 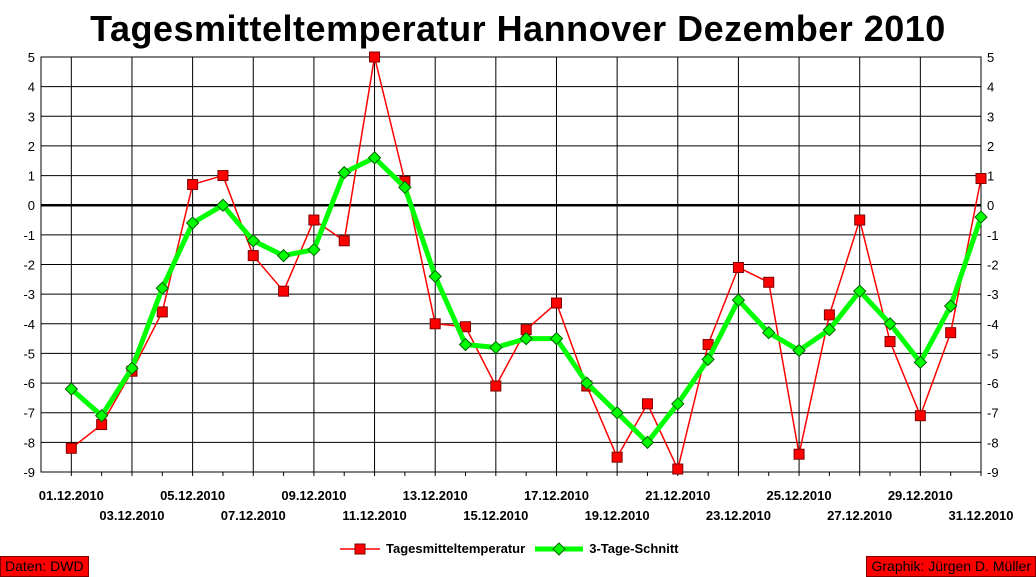 What do you see at coordinates (990, 146) in the screenshot?
I see `y-tick-label-right: 2` at bounding box center [990, 146].